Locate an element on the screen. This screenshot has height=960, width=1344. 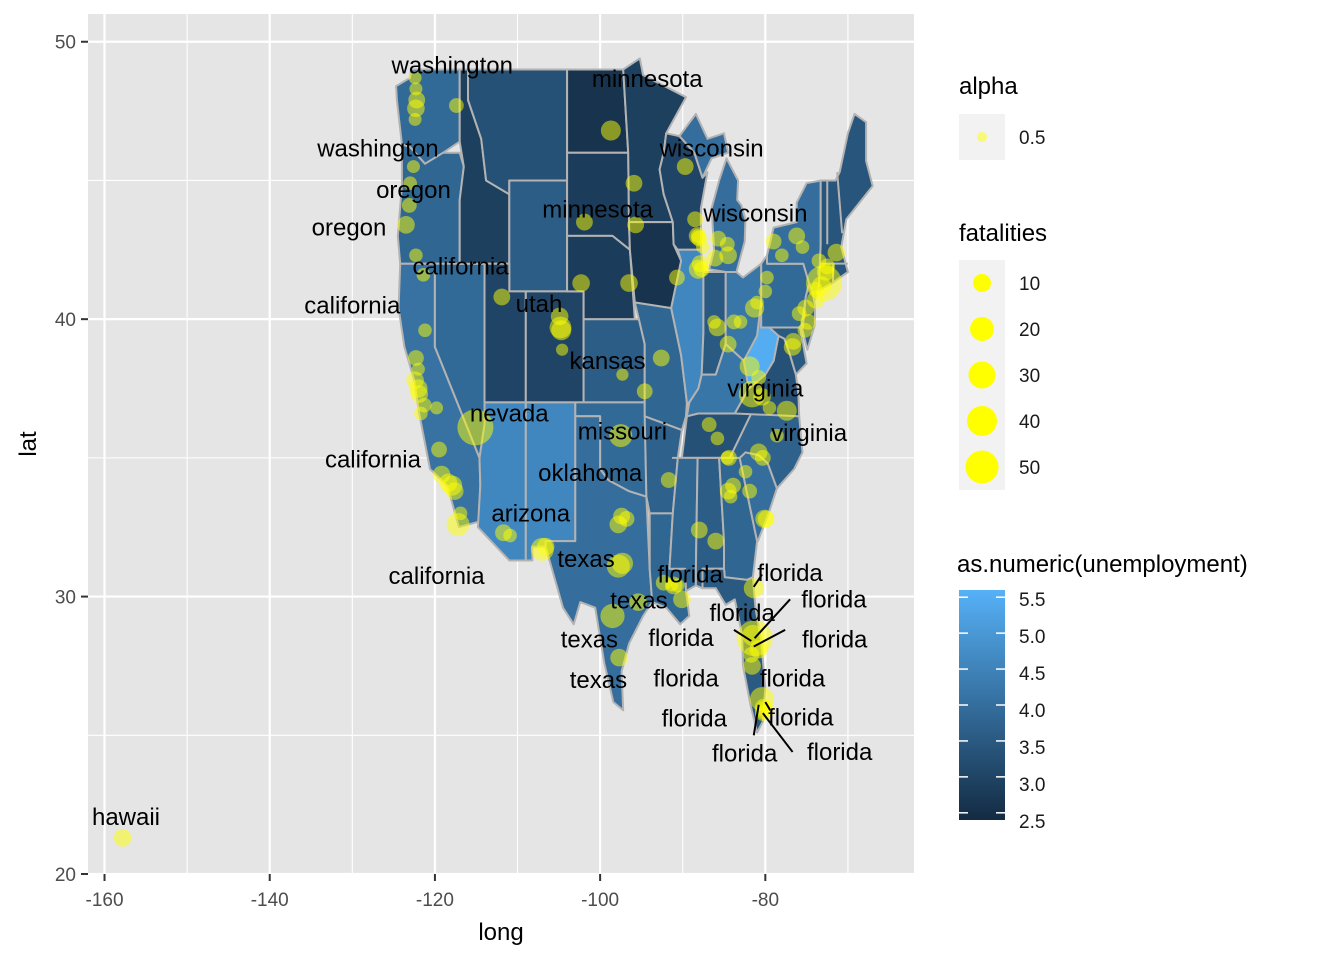
legend-unemployment-label: 4.0 is located at coordinates (1032, 711).